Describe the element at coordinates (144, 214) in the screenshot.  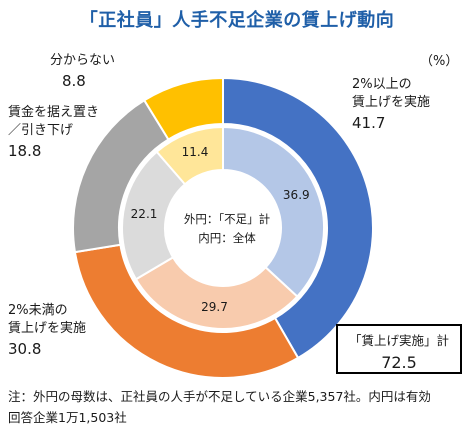
I see `inner-value-2: 22.1` at that location.